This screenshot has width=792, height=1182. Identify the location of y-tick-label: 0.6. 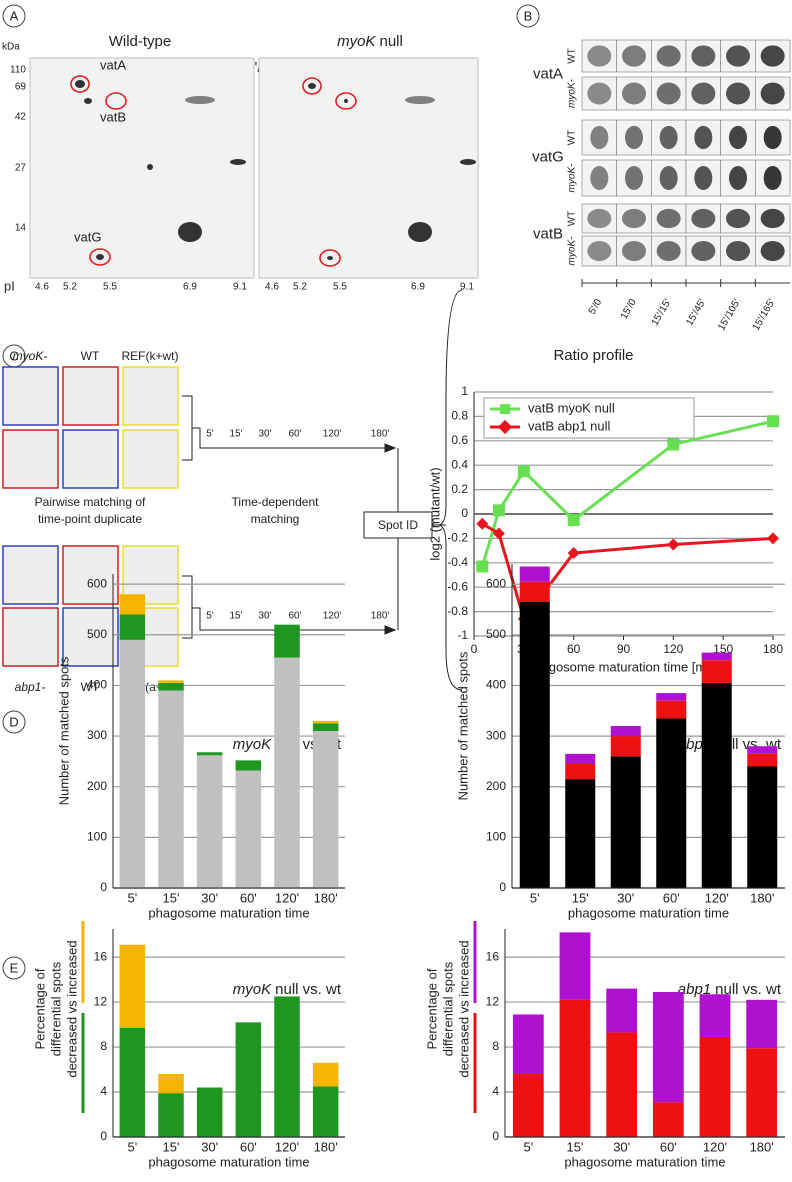
(459, 440).